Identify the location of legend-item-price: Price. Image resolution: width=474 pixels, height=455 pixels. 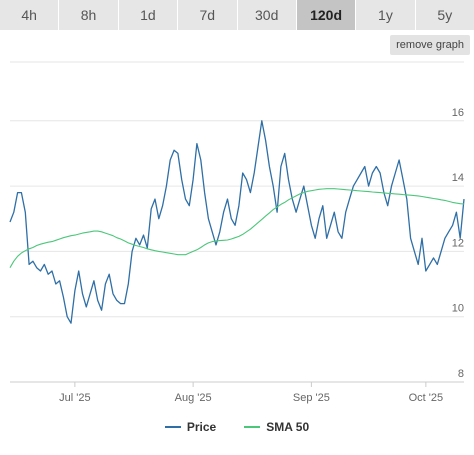
(190, 427).